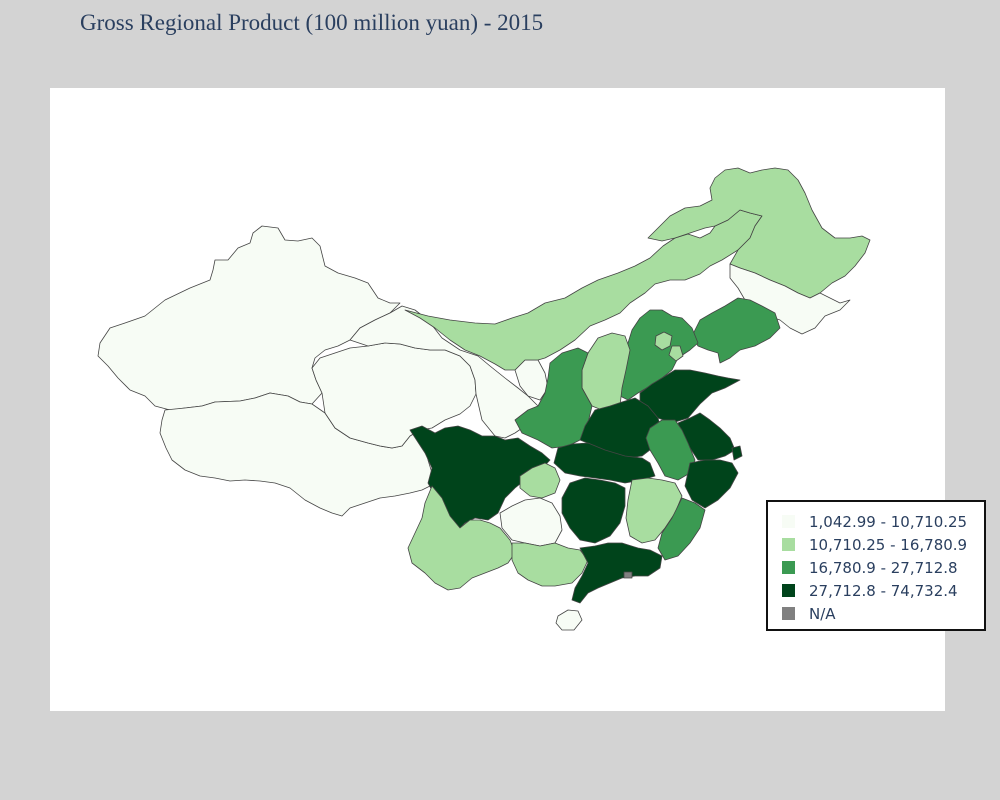 Image resolution: width=1000 pixels, height=800 pixels. I want to click on legend-label: 10,710.25 - 16,780.9, so click(888, 544).